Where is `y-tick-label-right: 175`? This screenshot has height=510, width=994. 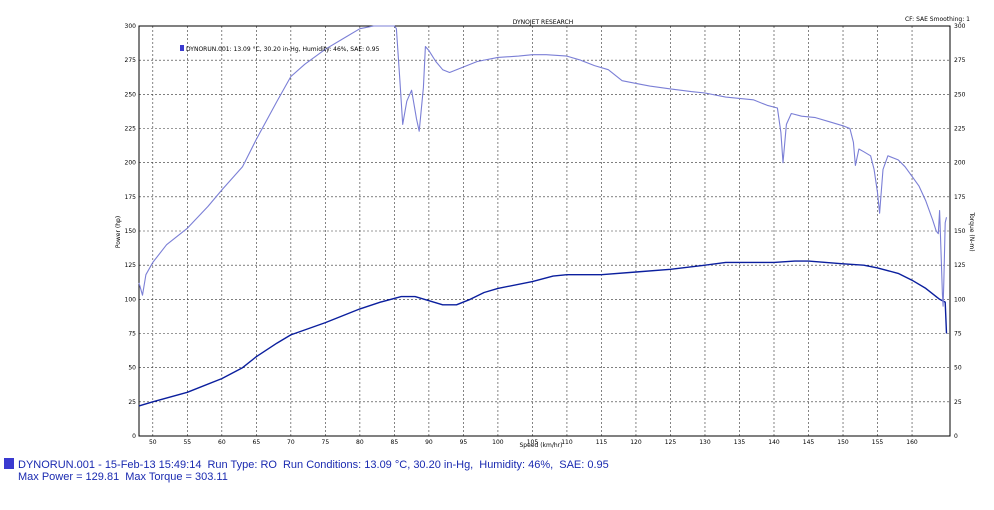
y-tick-label-right: 175 is located at coordinates (960, 197).